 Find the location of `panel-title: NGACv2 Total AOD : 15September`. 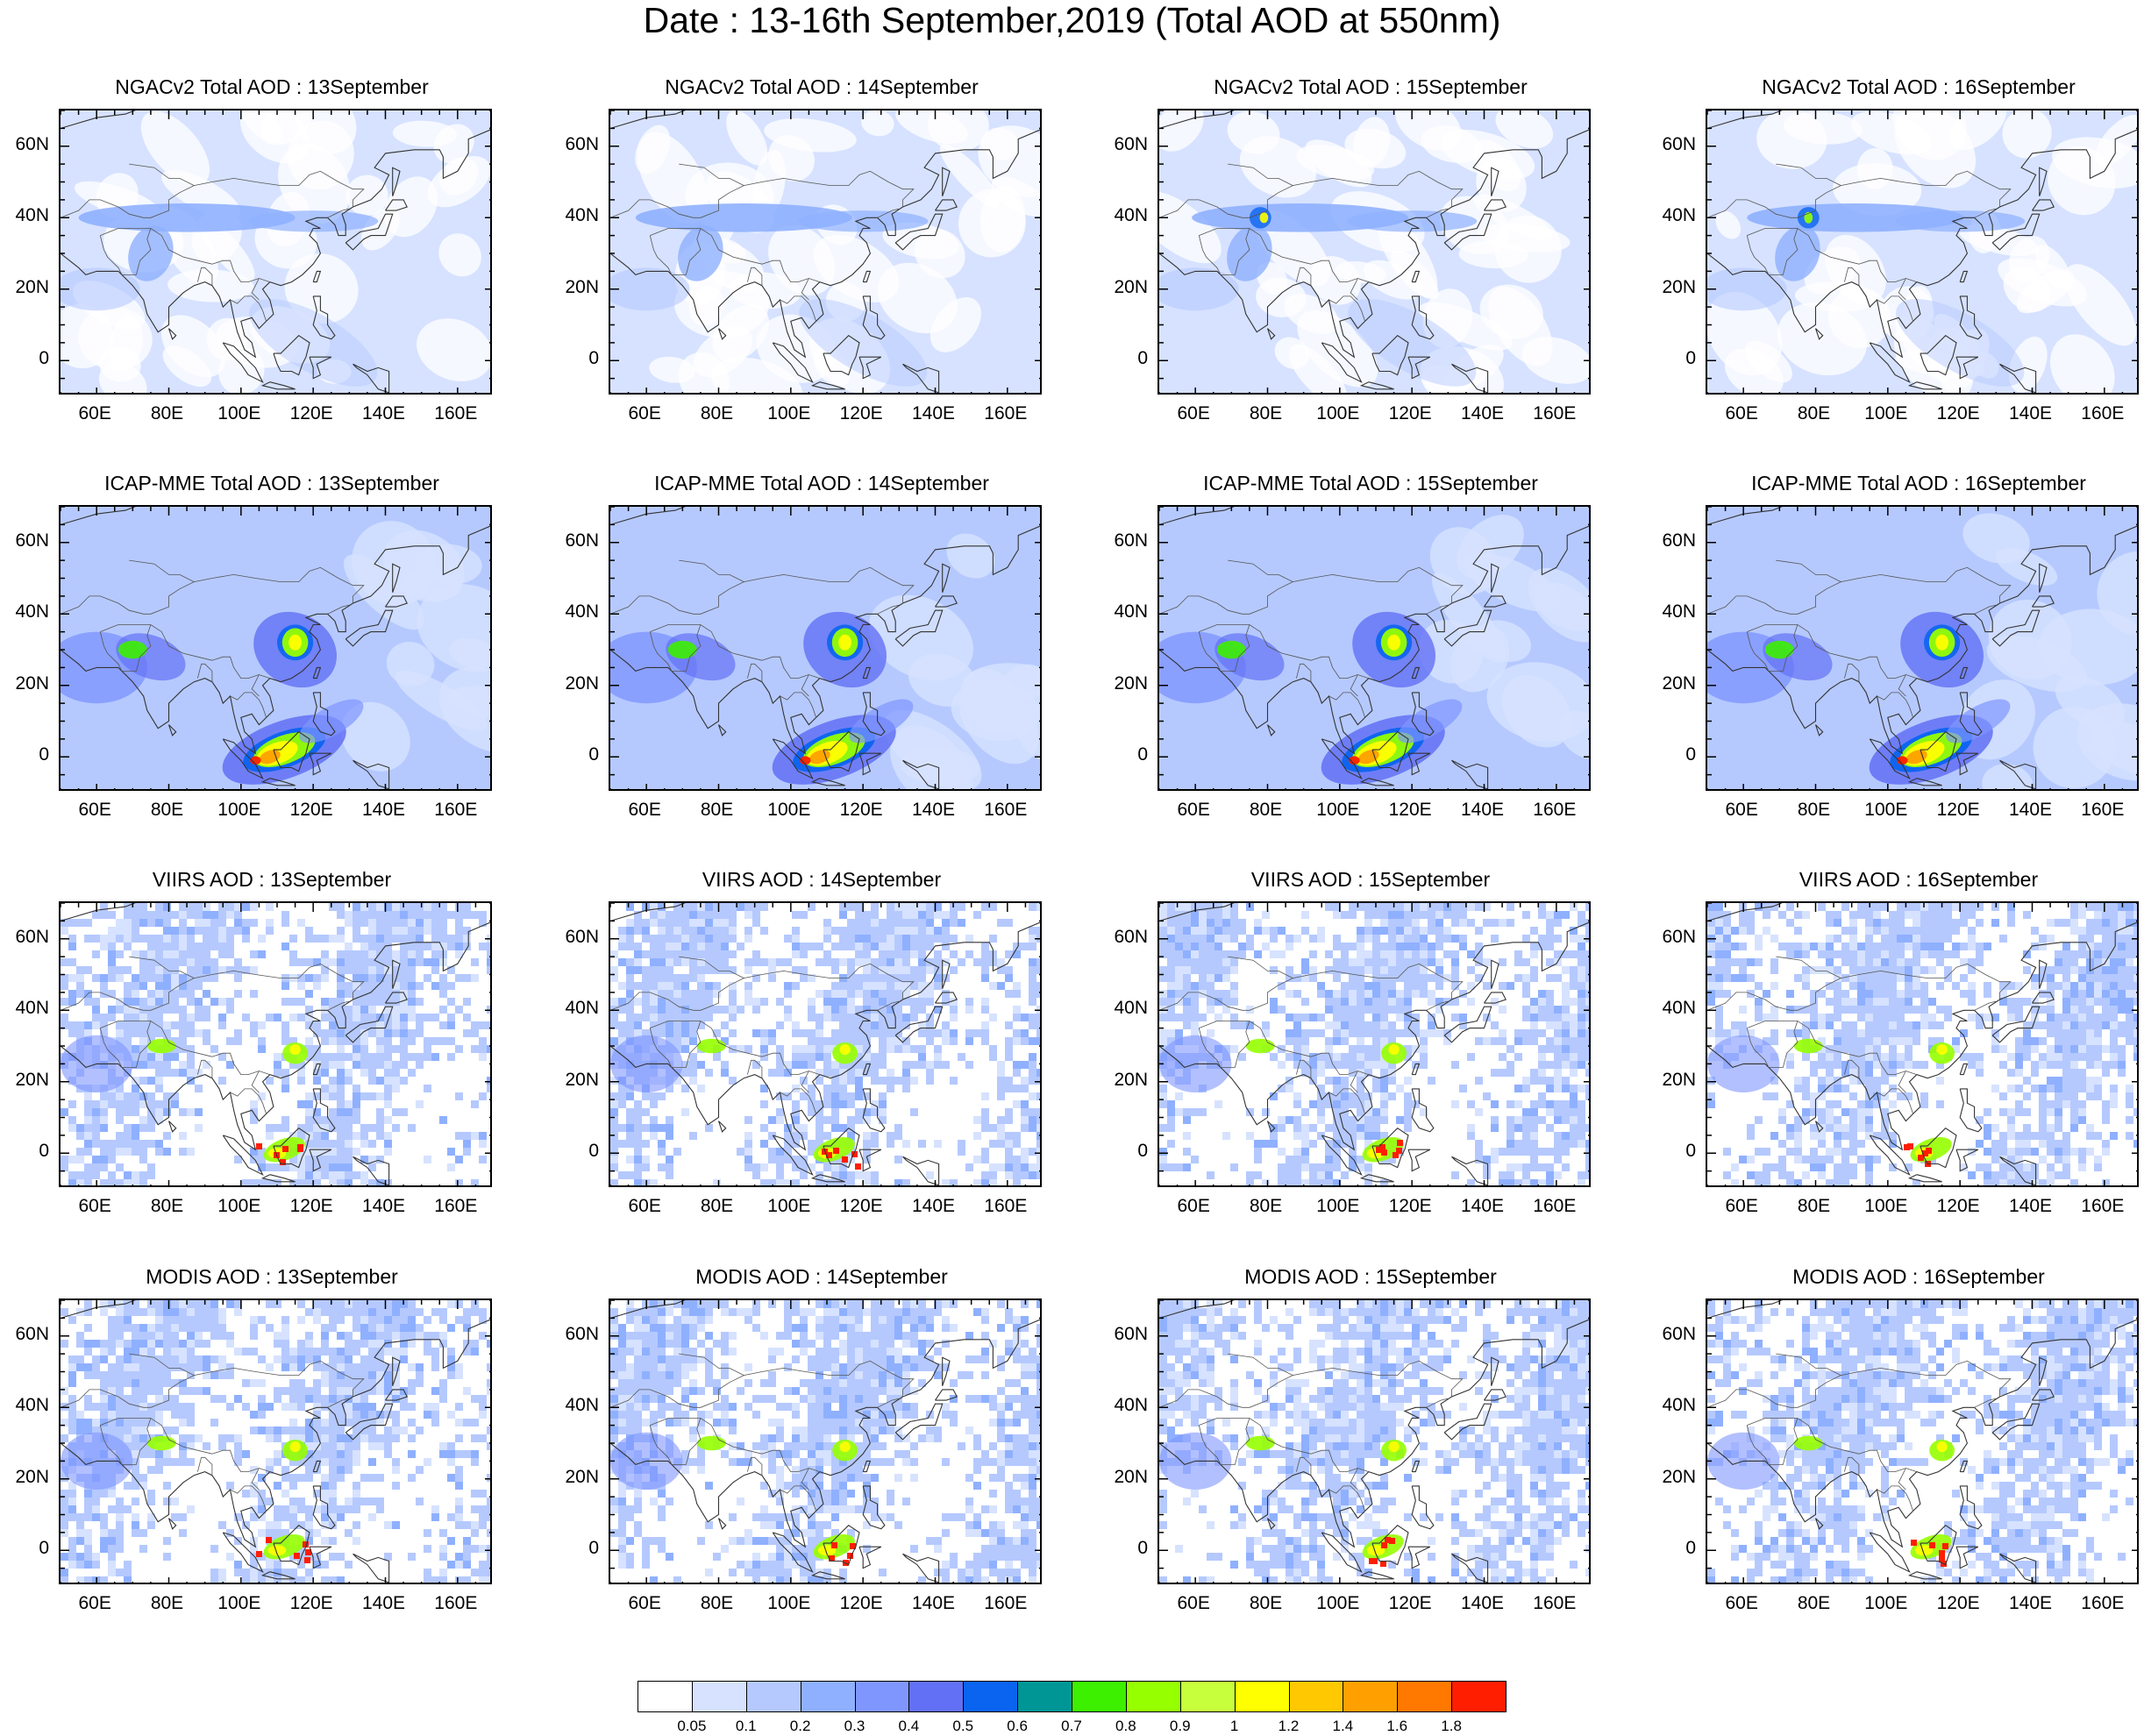

panel-title: NGACv2 Total AOD : 15September is located at coordinates (1371, 86).